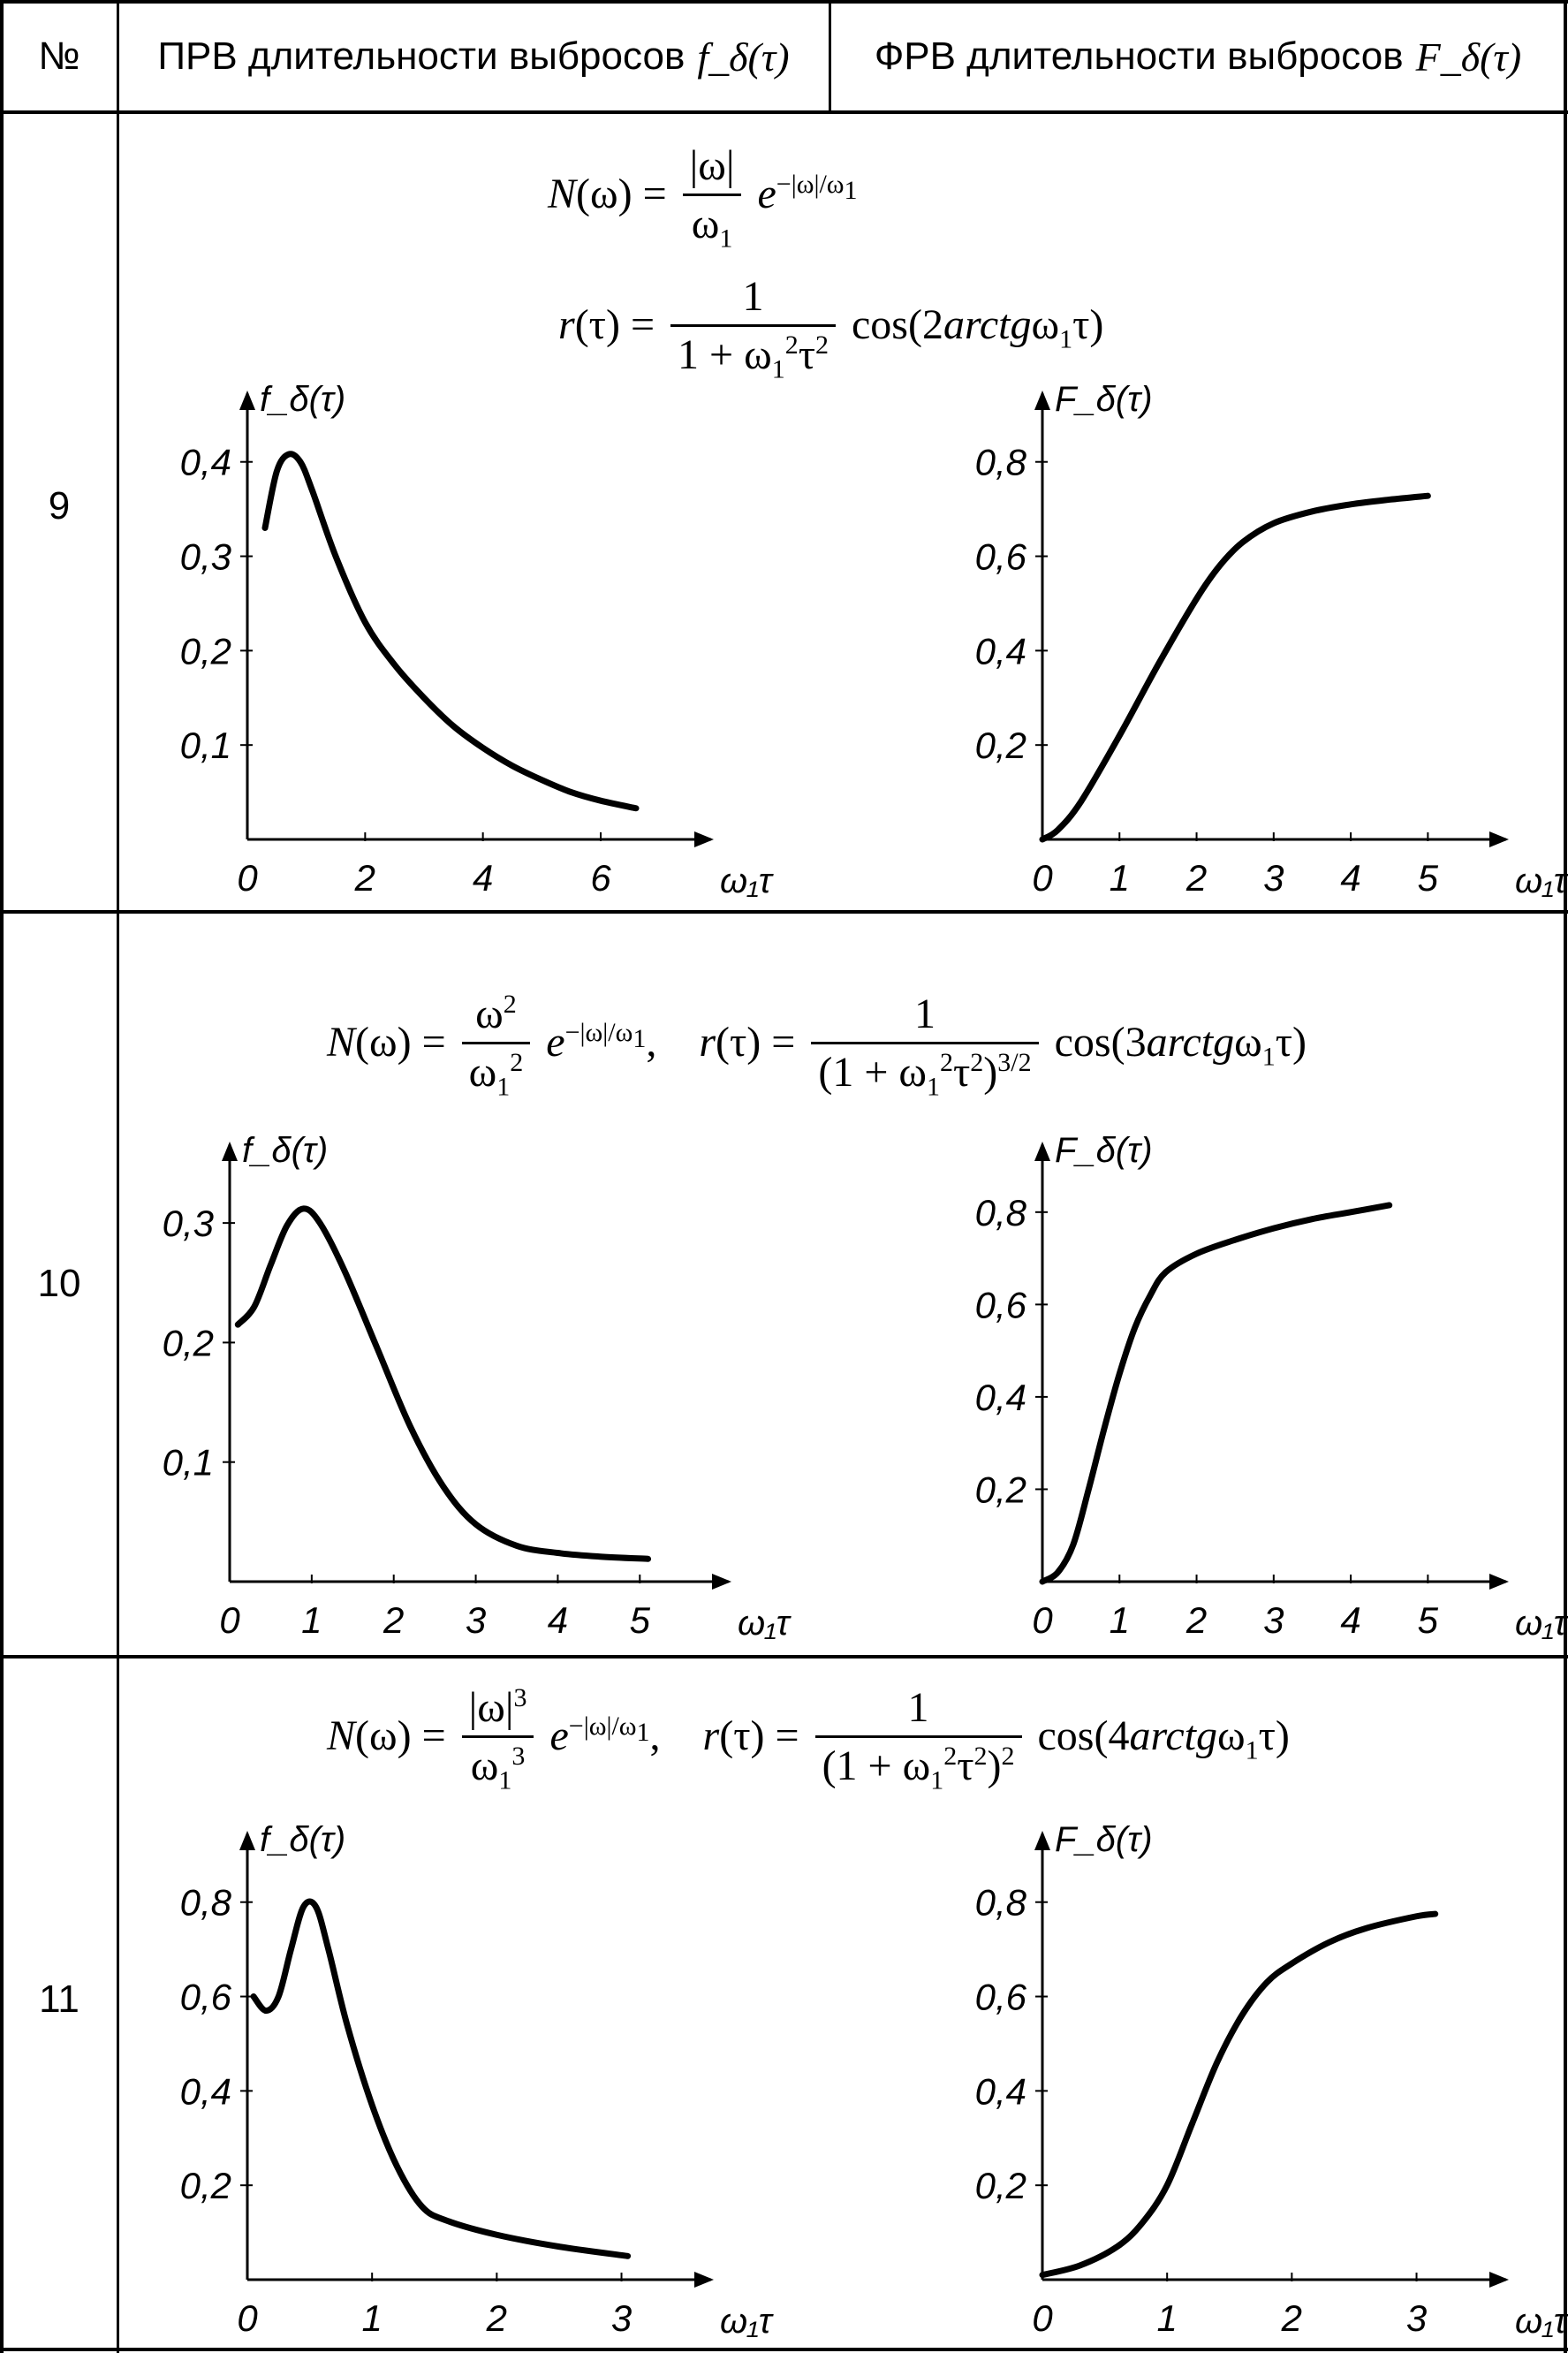 The height and width of the screenshot is (2353, 1568). I want to click on header-cdf: ФРВ длительности выбросов F_δ(τ), so click(1197, 56).